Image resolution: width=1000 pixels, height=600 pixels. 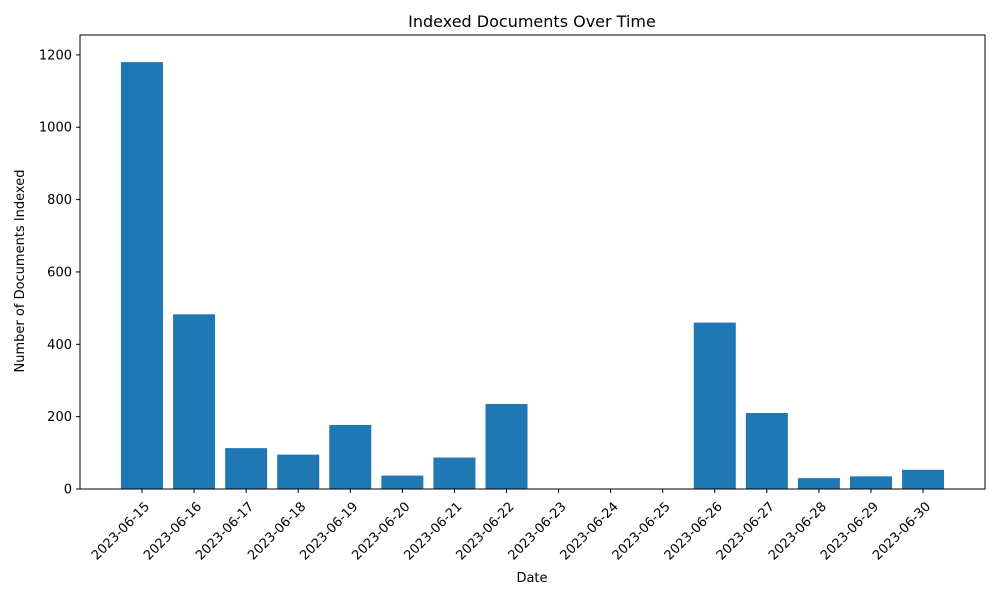 I want to click on y-axis: 0 200 400 600 800 1000 1200, so click(x=59, y=273).